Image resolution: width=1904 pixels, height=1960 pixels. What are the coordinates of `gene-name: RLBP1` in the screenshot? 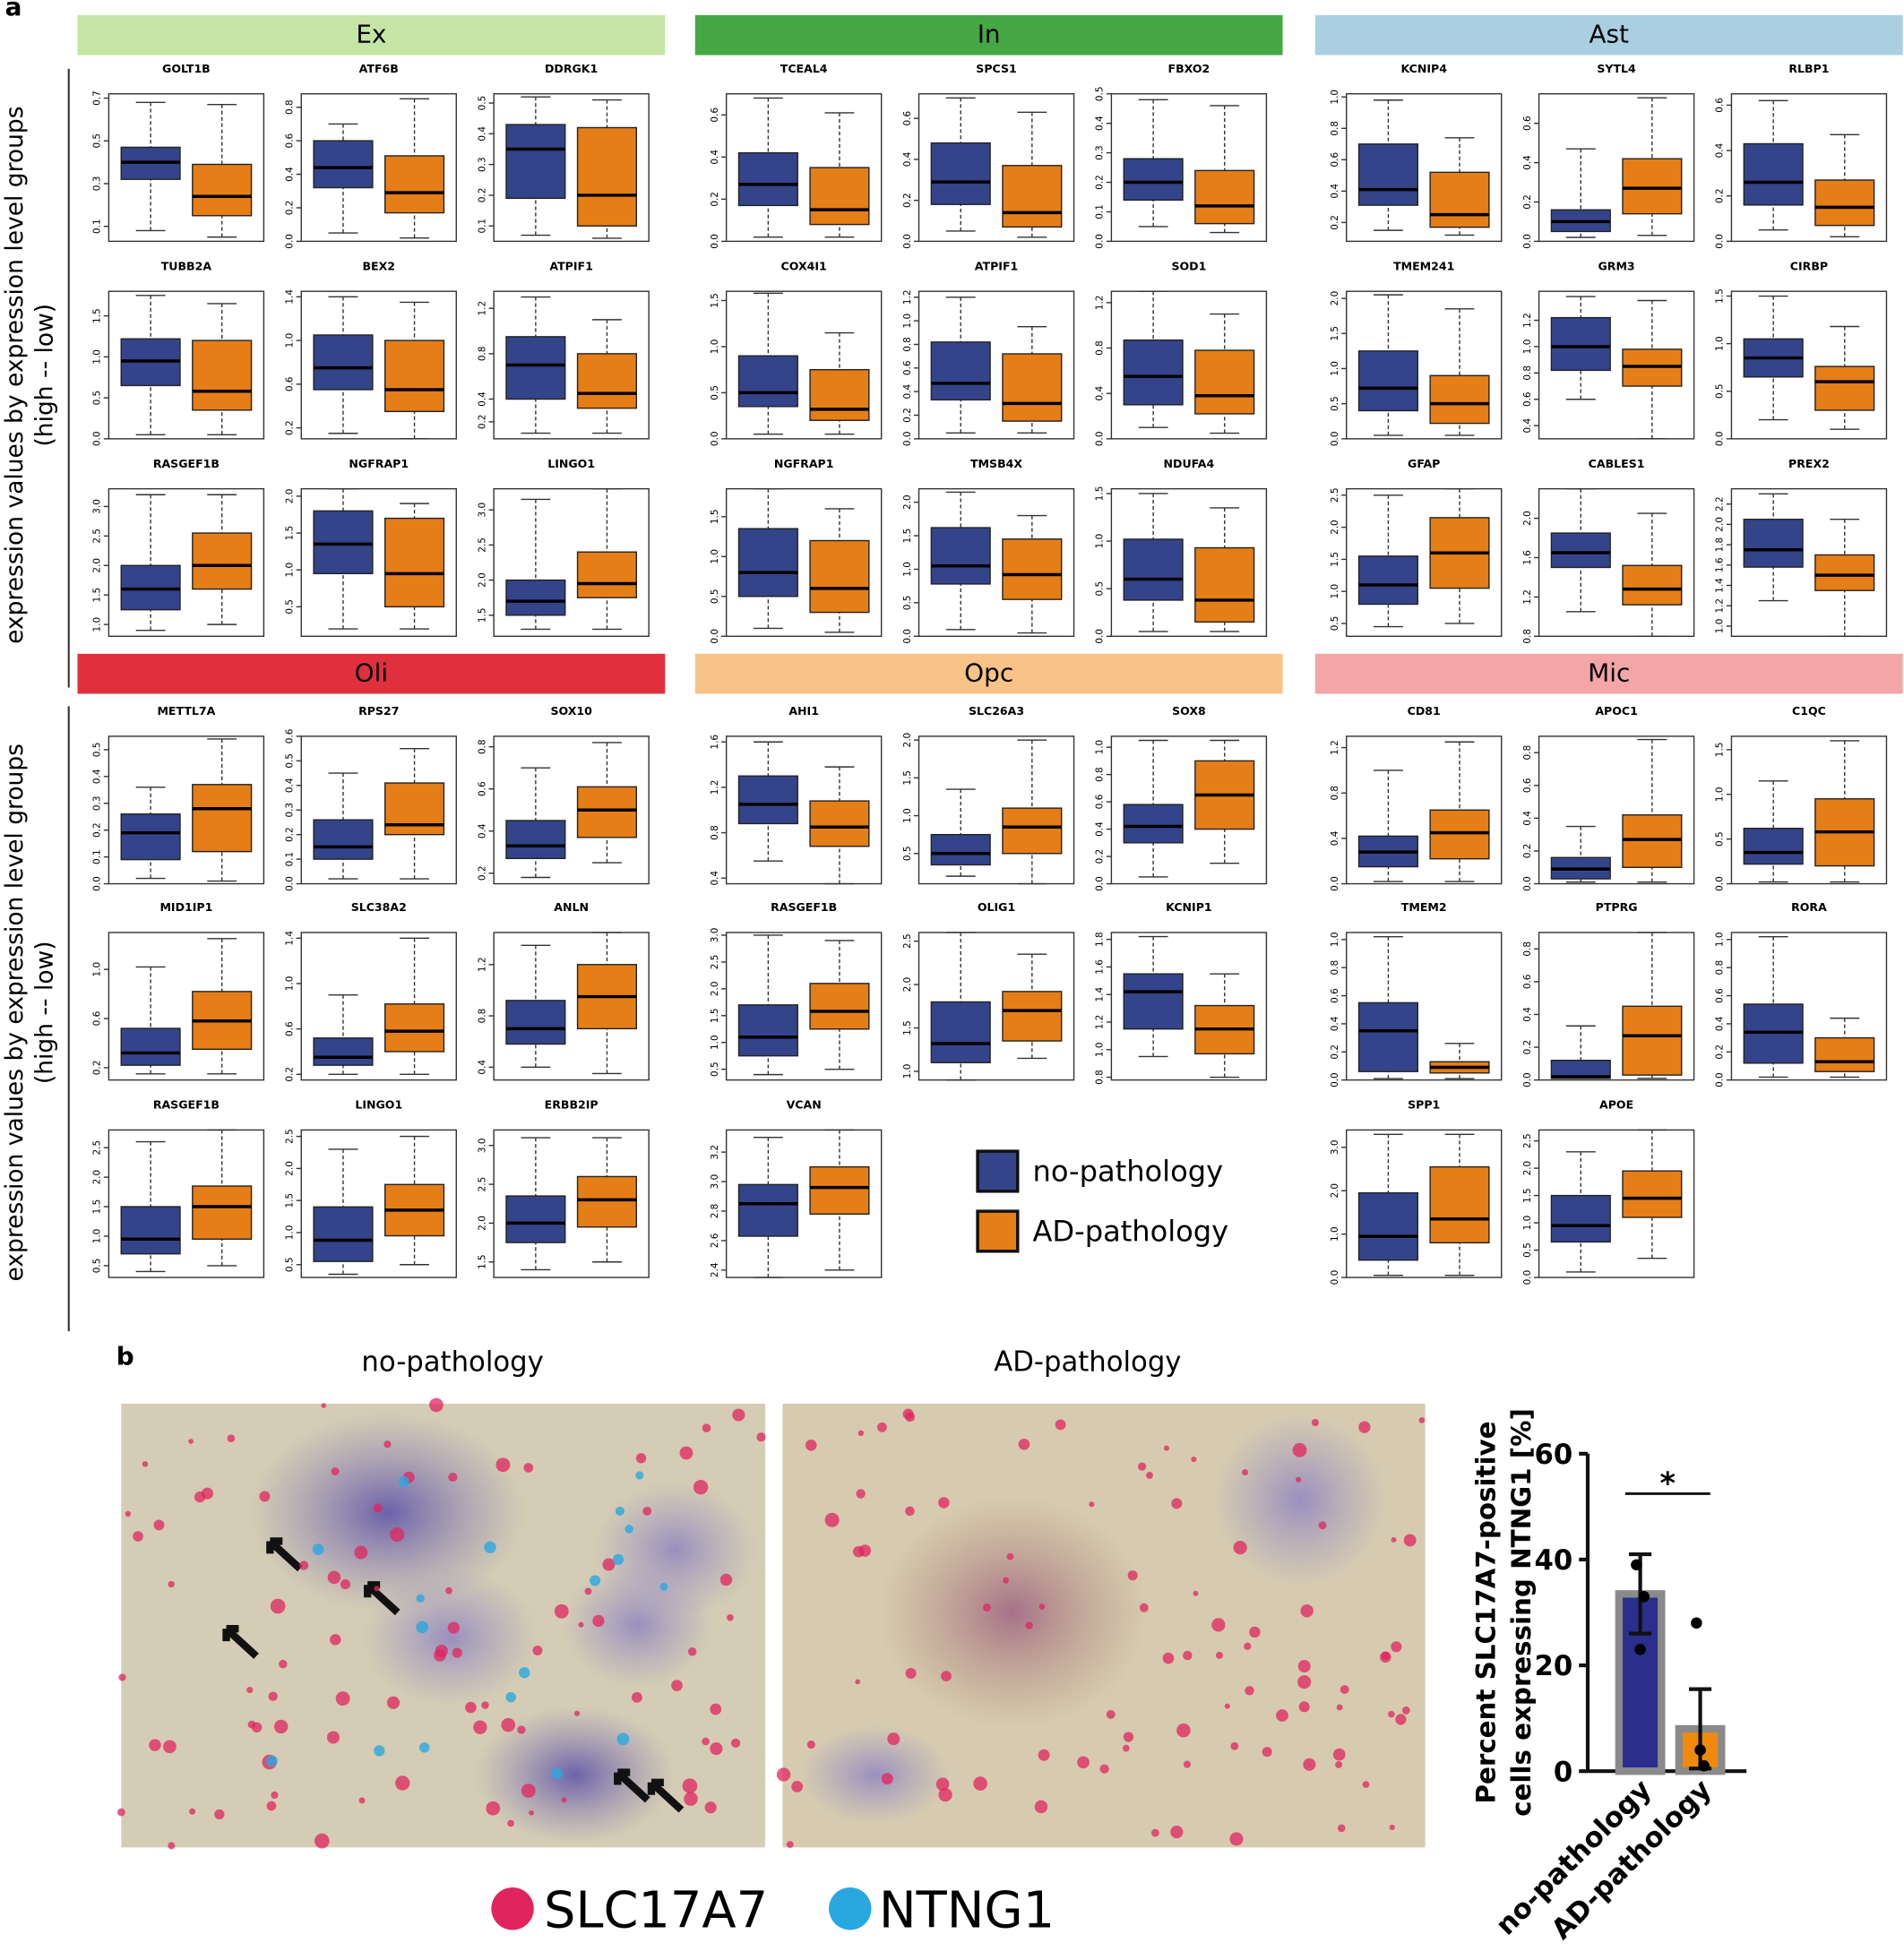 It's located at (1809, 68).